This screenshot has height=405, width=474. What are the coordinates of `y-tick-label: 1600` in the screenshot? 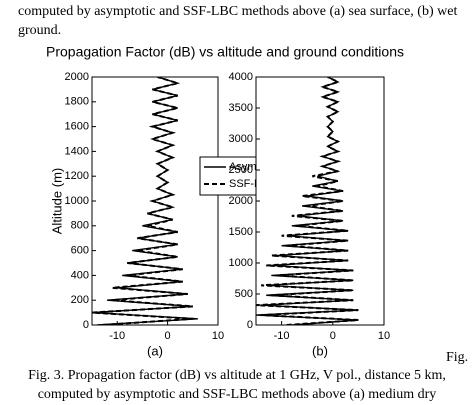 It's located at (77, 127).